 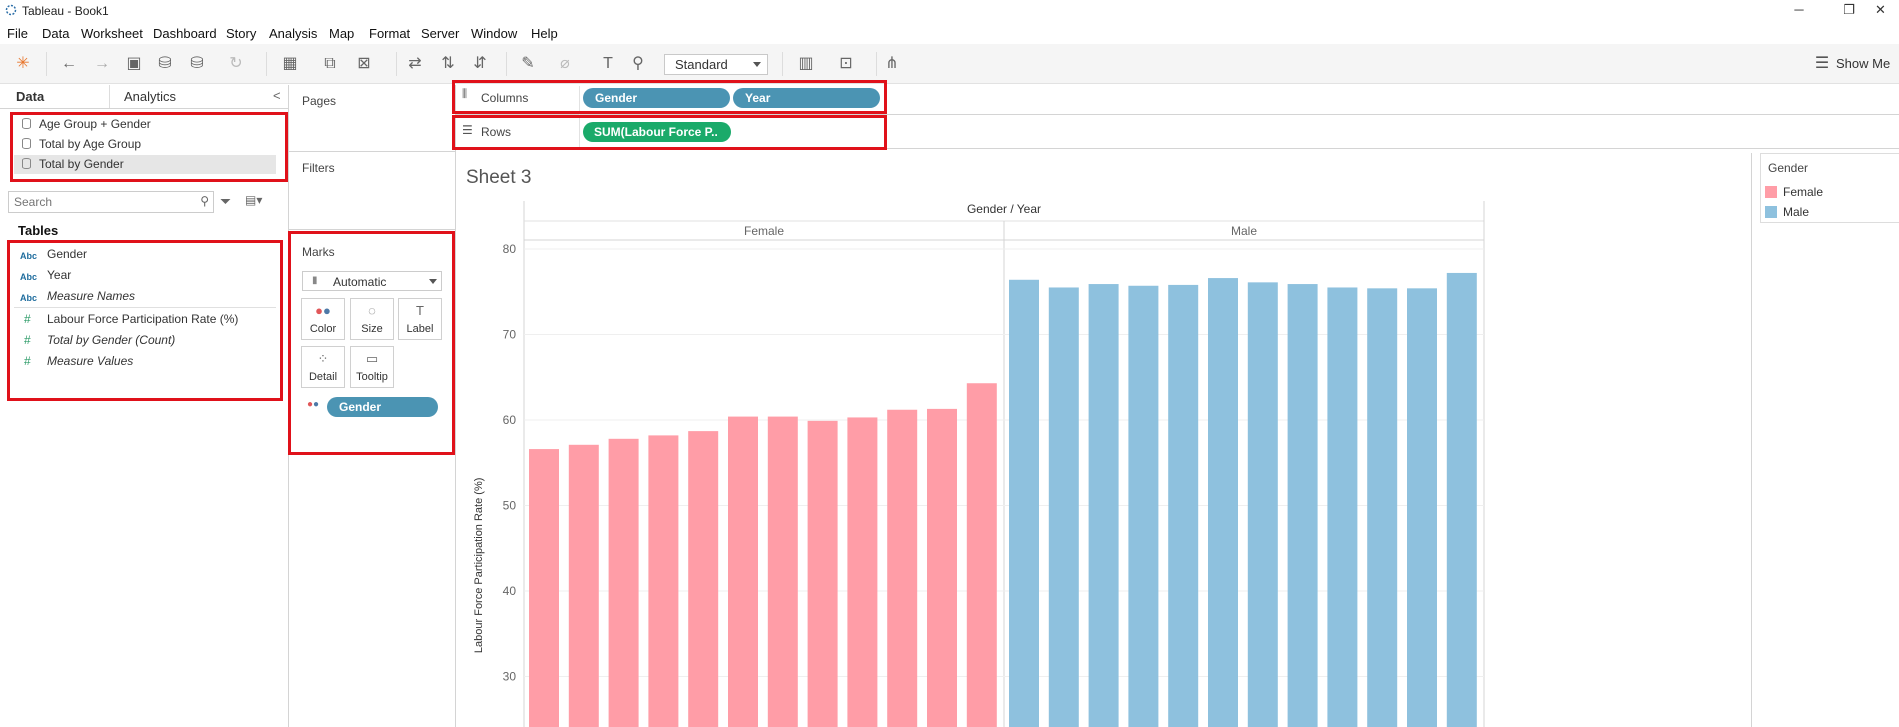 I want to click on title-bar: Tableau - Book1 ─ ❐ ✕, so click(x=949, y=11).